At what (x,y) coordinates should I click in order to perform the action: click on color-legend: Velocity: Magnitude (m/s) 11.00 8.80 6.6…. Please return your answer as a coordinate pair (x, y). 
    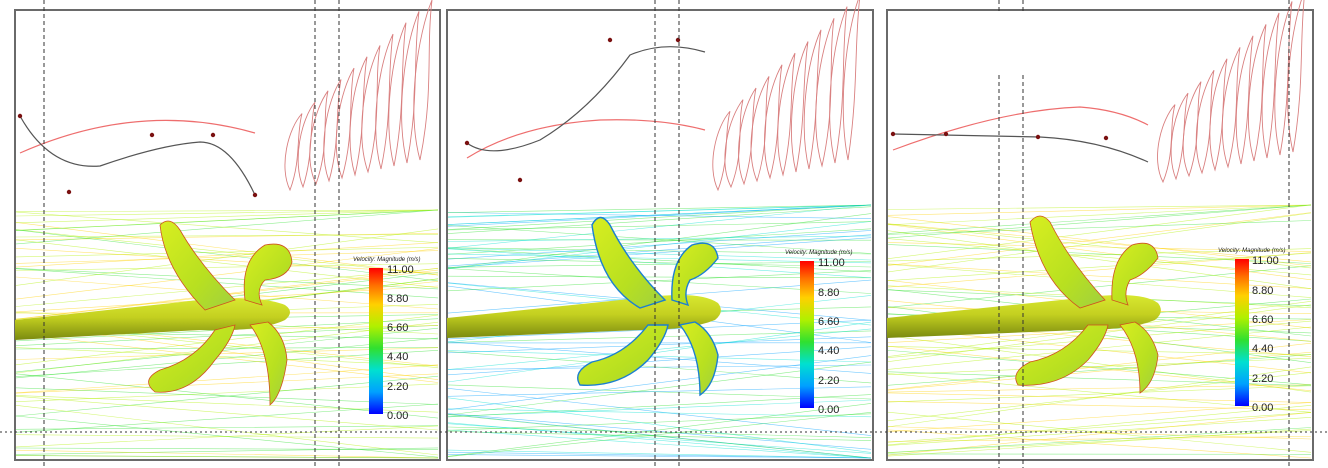
    Looking at the image, I should click on (386, 339).